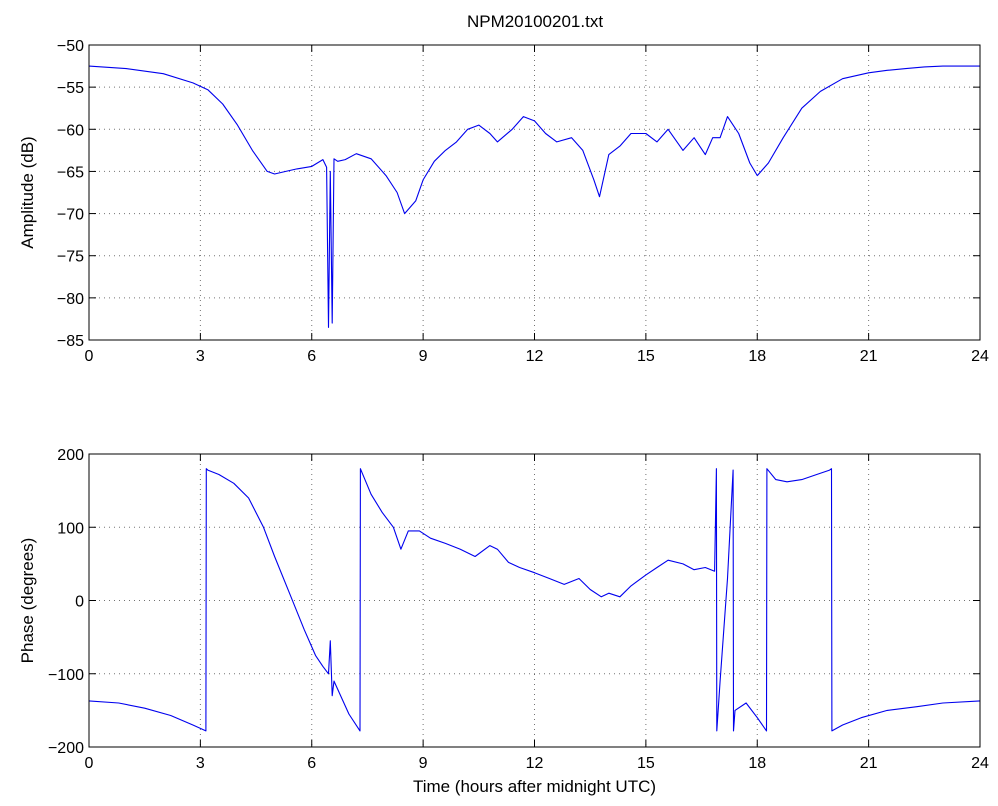  I want to click on y-tick-label: −50, so click(70, 46).